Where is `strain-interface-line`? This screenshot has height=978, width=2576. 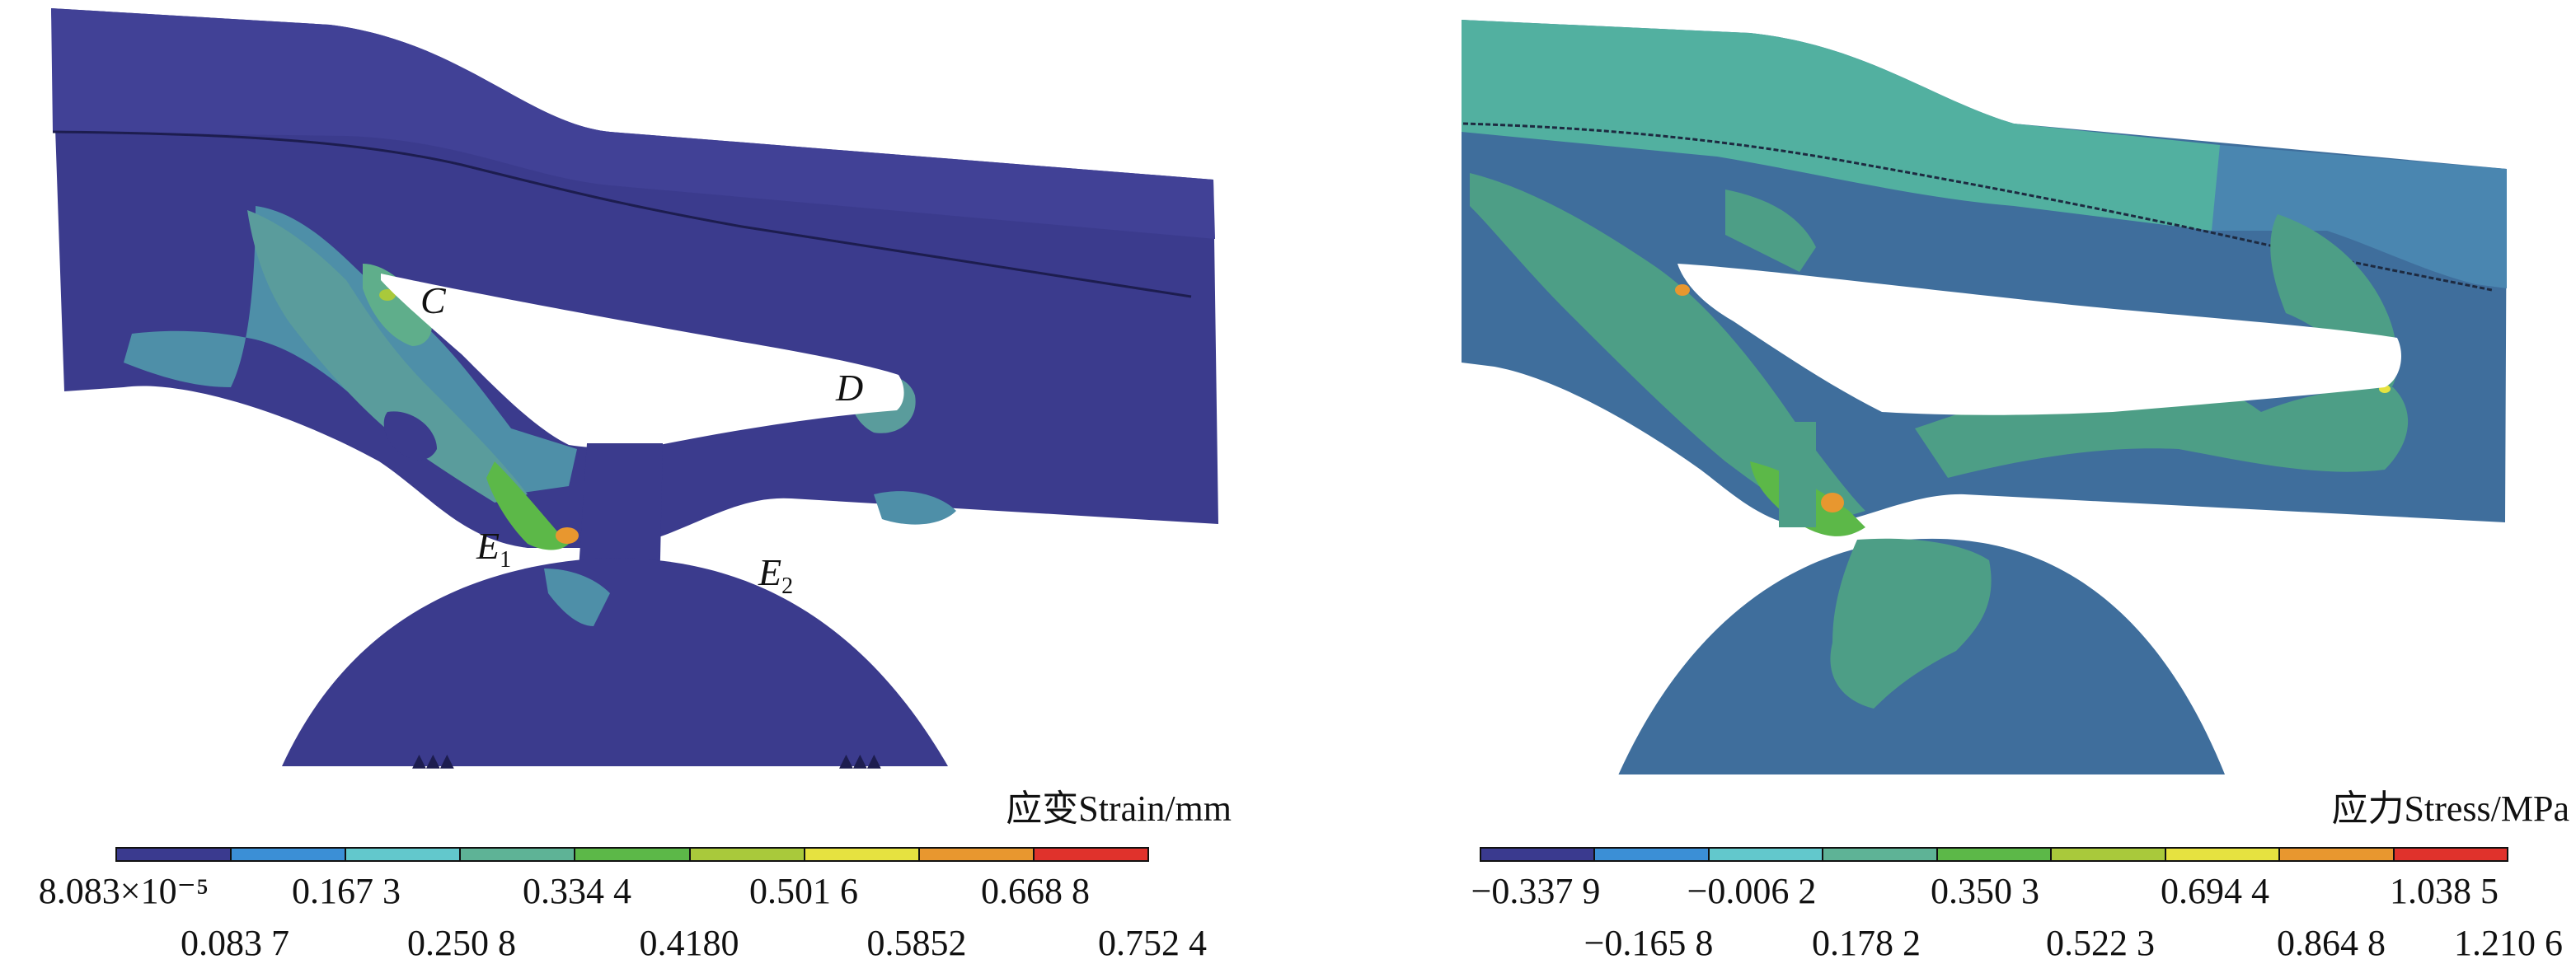 strain-interface-line is located at coordinates (622, 214).